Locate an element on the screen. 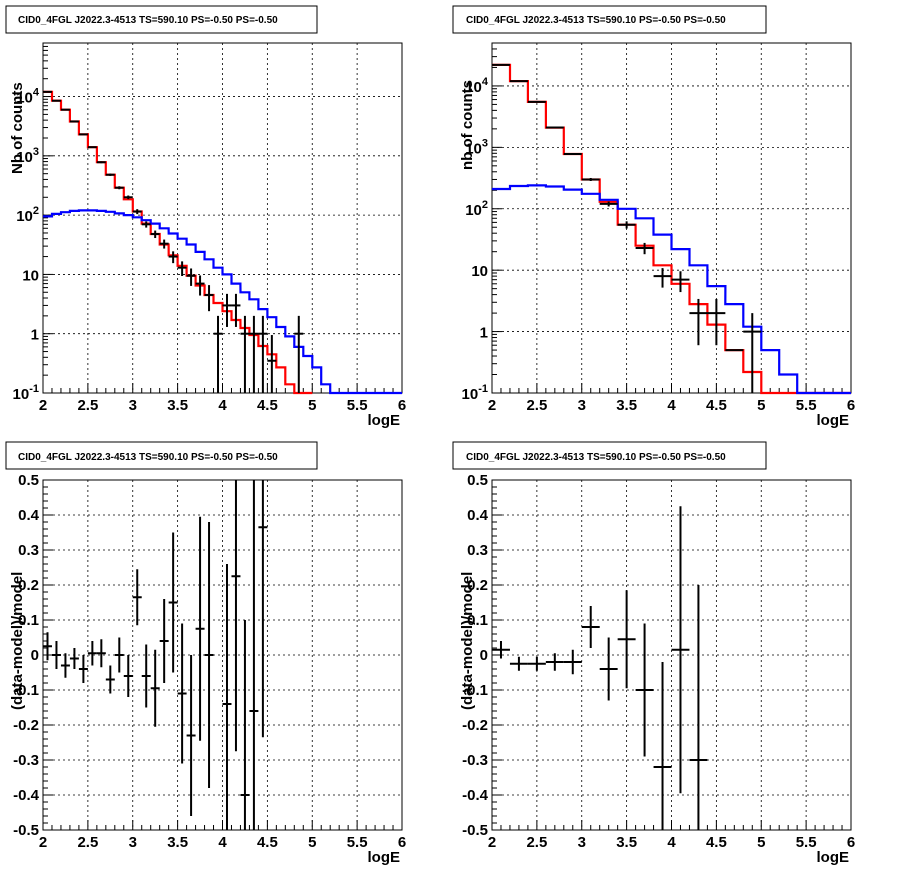  model-total-line is located at coordinates (178, 242).